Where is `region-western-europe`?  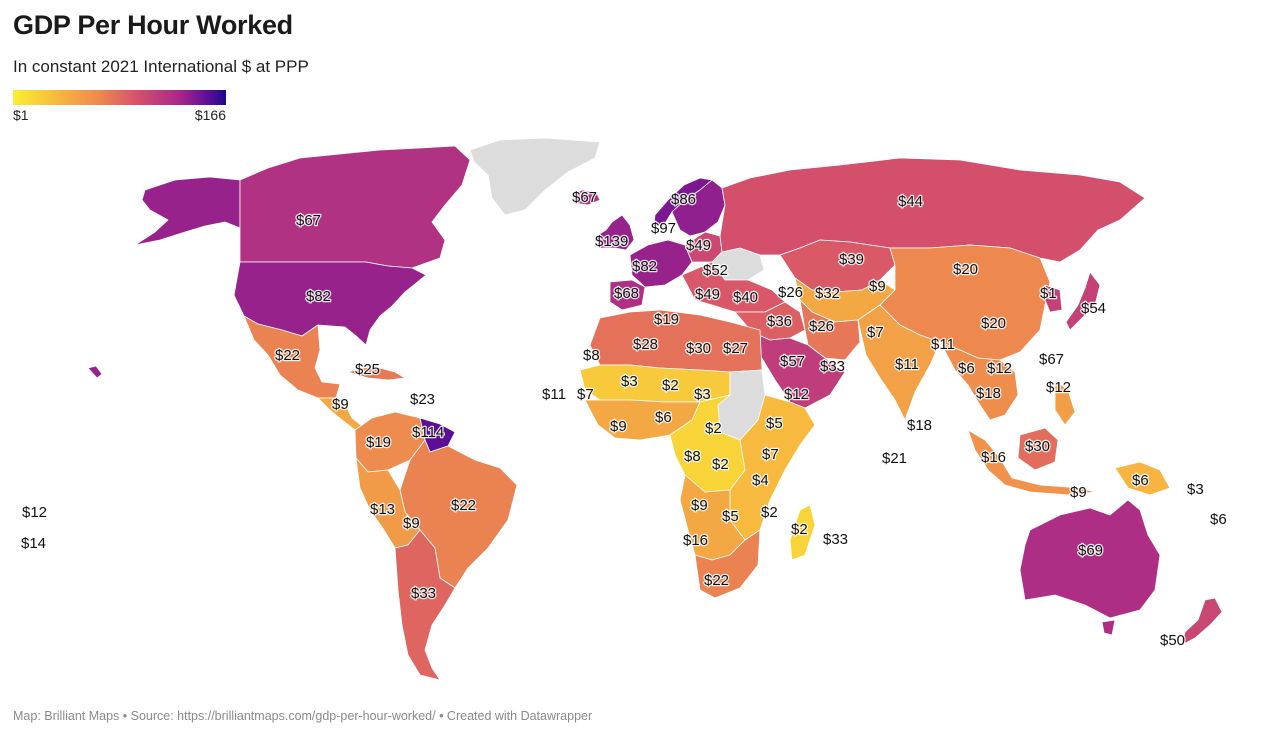
region-western-europe is located at coordinates (661, 263).